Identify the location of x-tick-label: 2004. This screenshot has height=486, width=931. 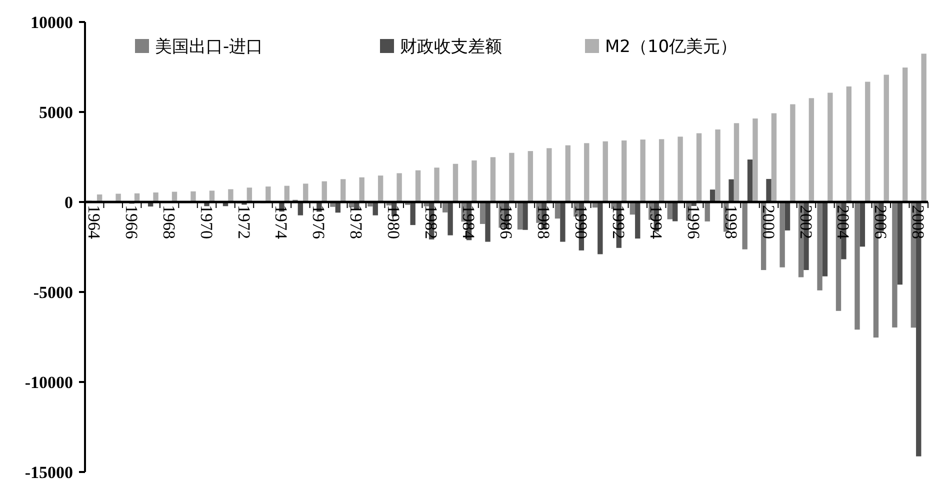
(843, 222).